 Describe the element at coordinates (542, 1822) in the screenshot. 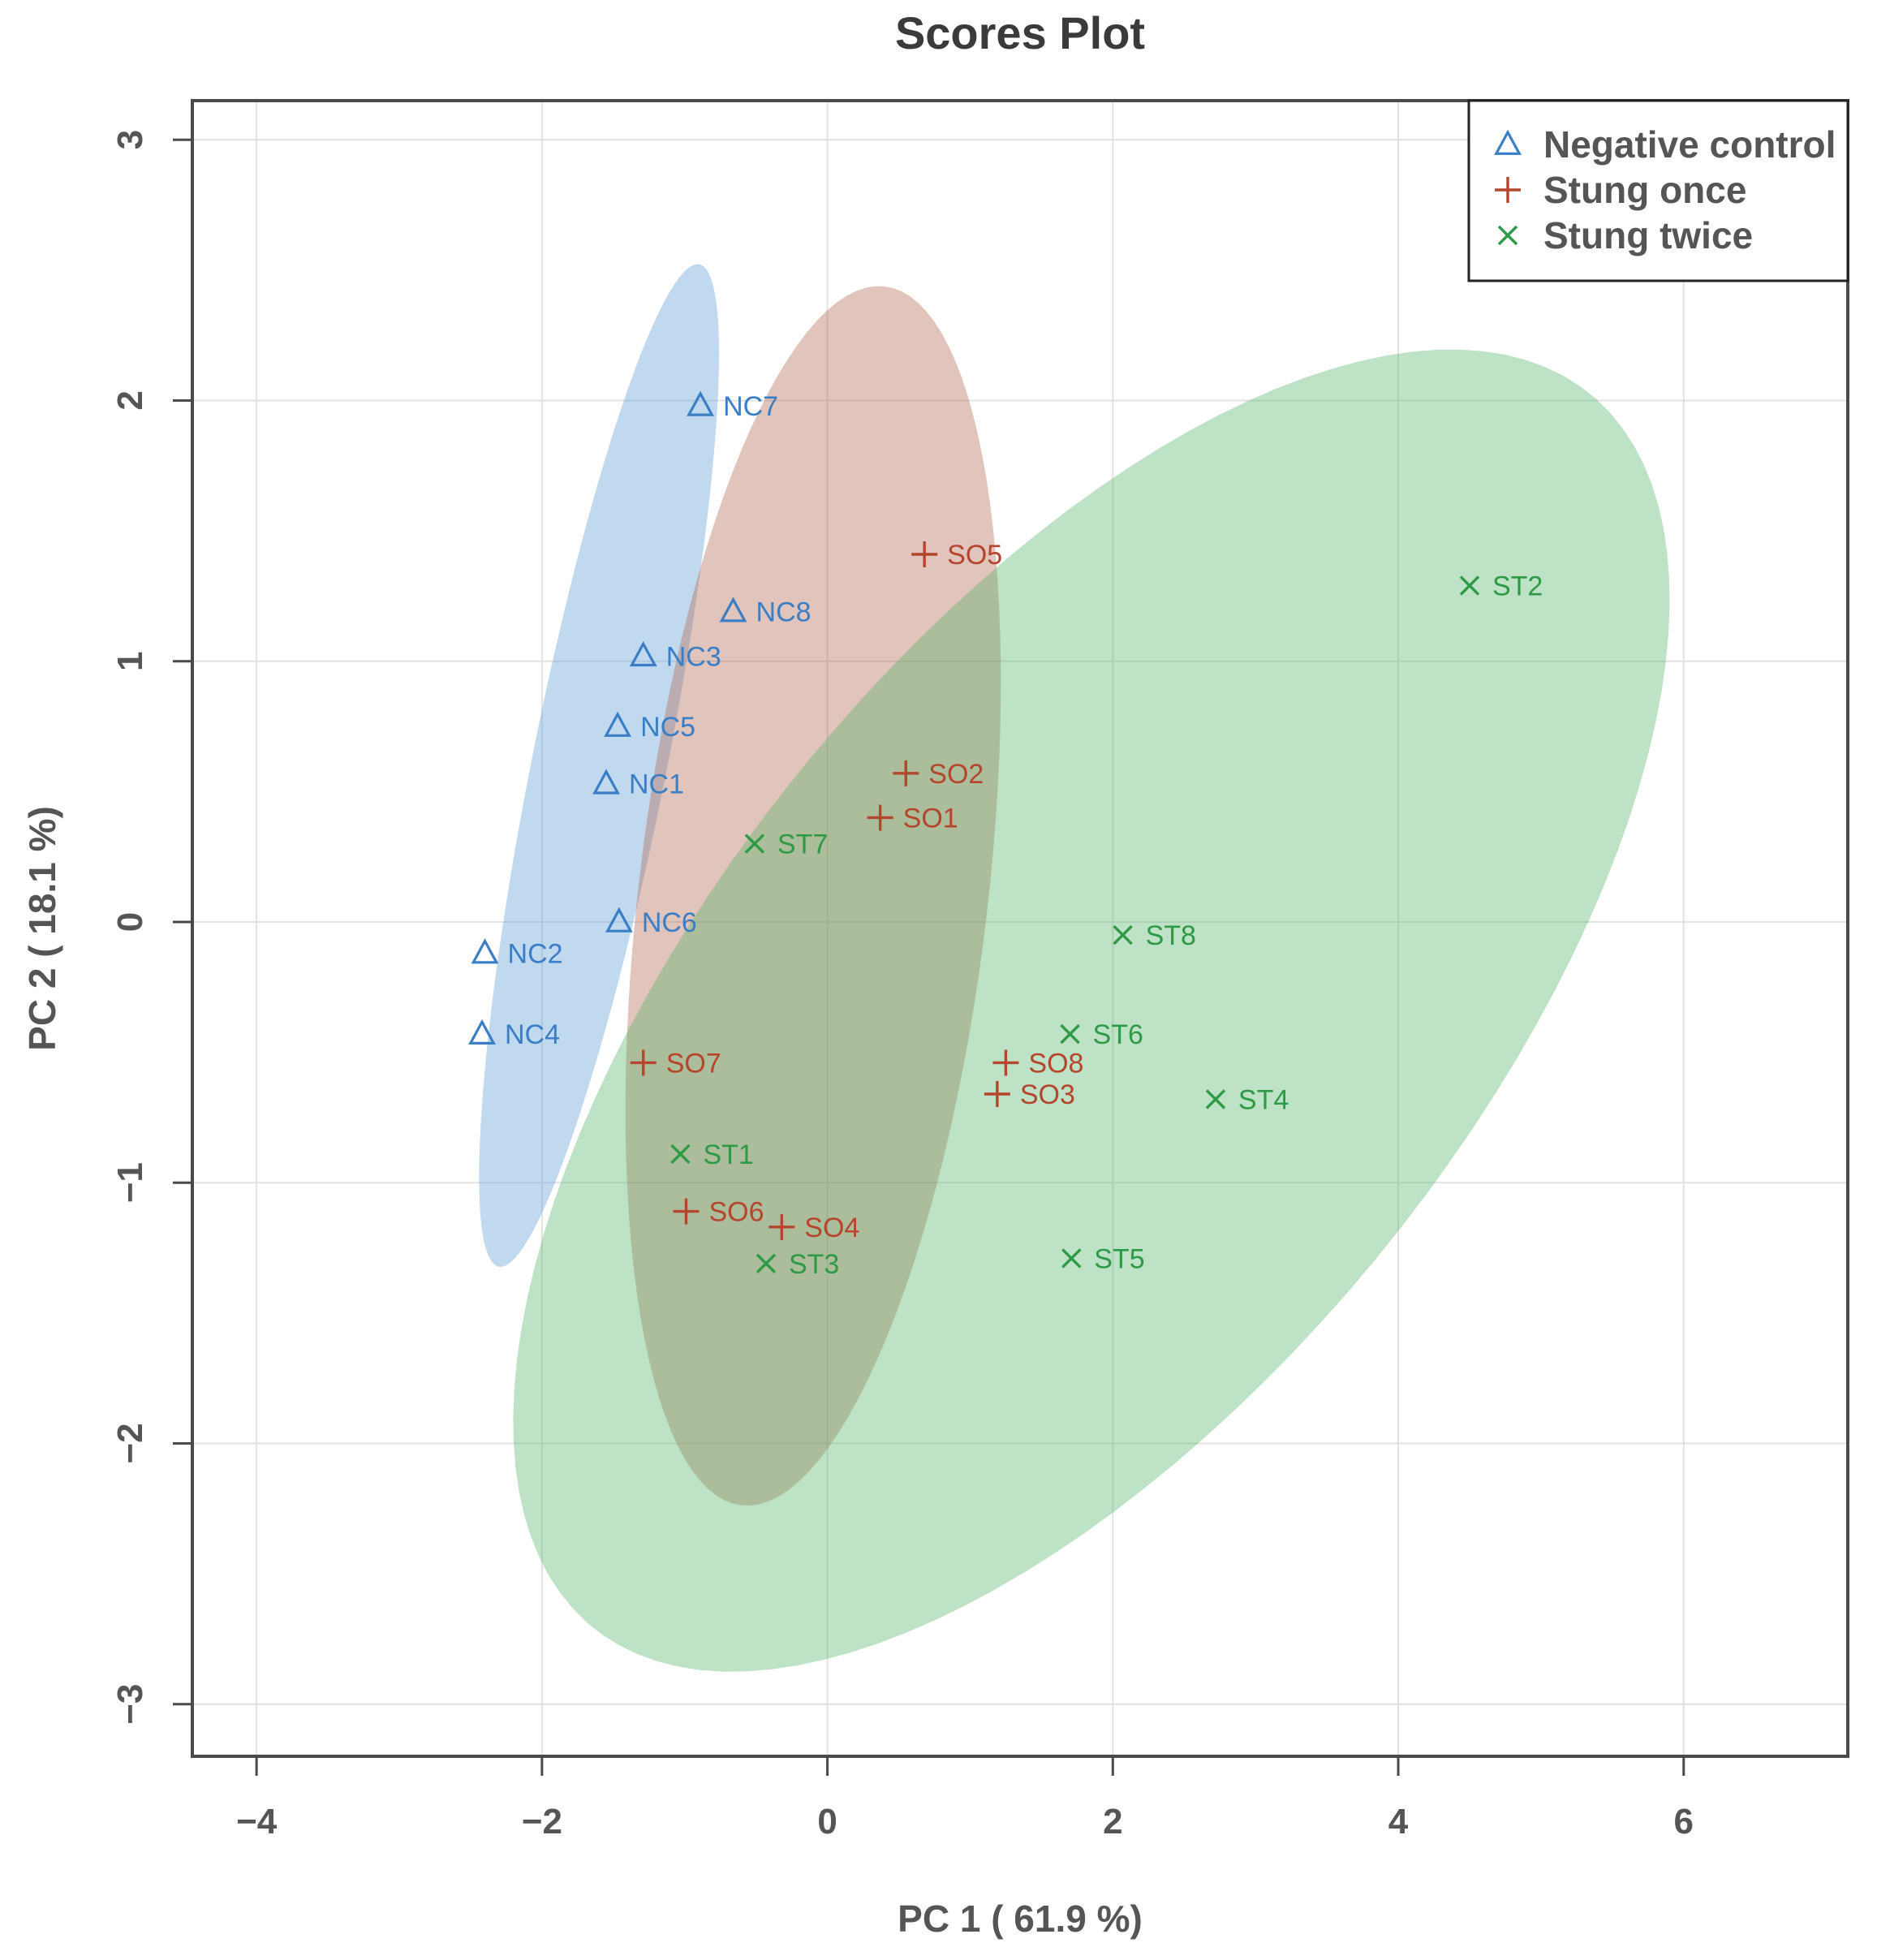

I see `x-tick-label: −2` at that location.